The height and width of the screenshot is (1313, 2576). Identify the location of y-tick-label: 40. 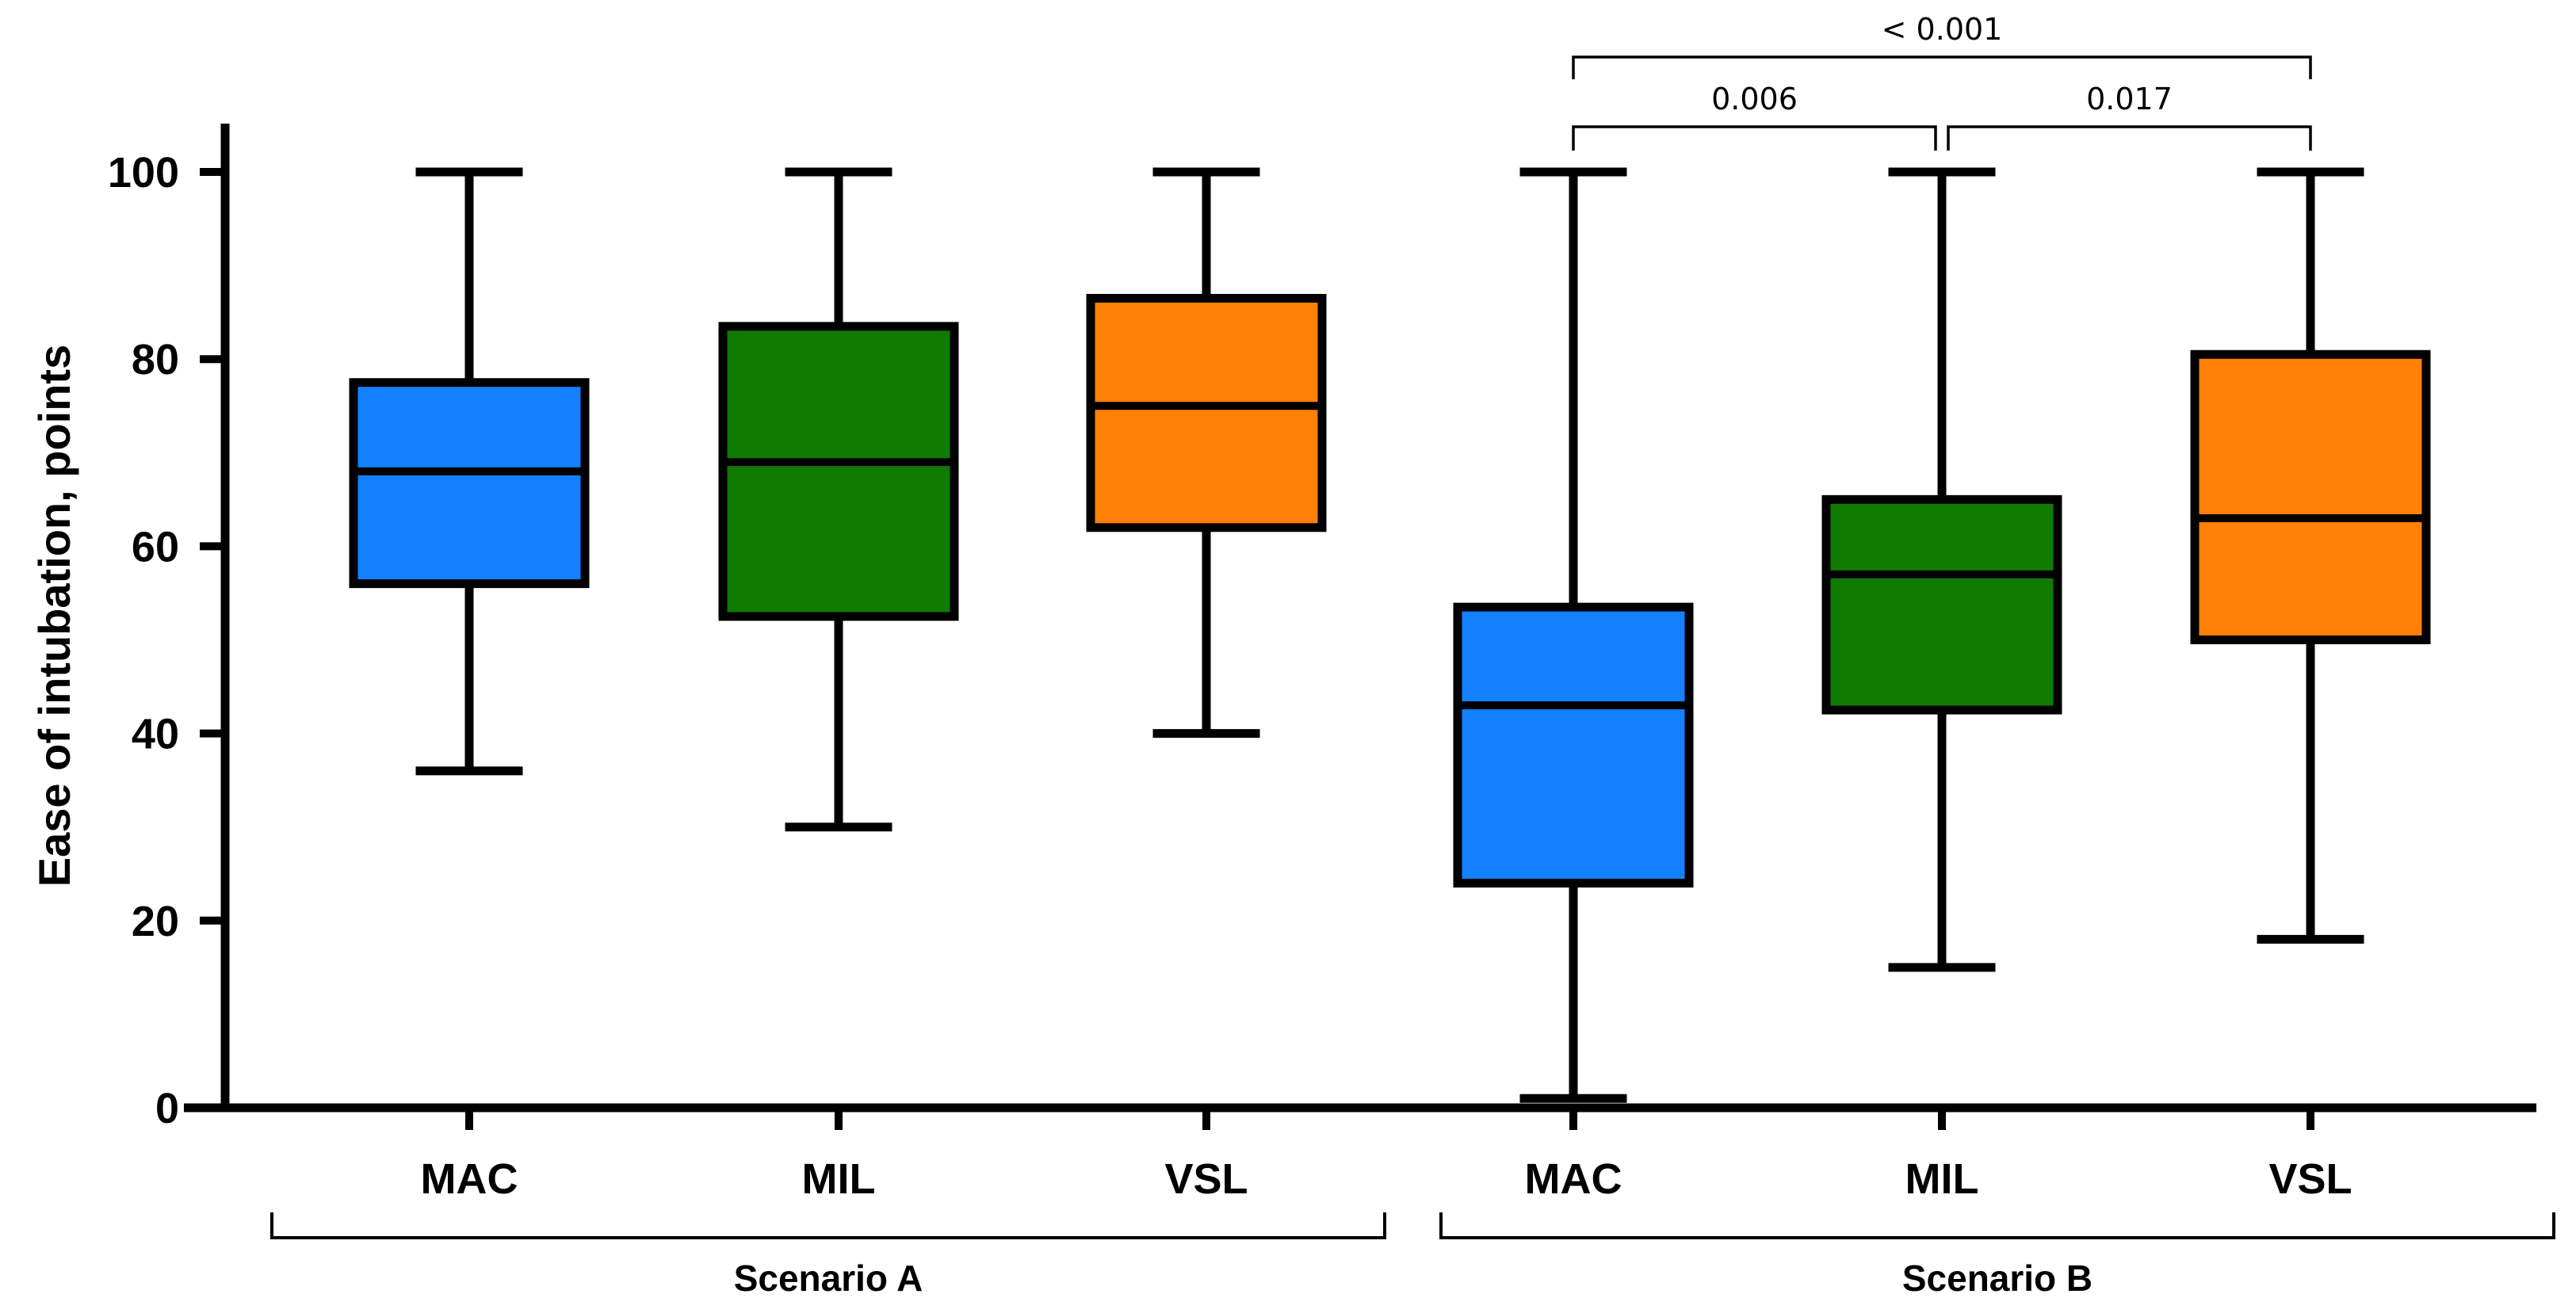
(155, 735).